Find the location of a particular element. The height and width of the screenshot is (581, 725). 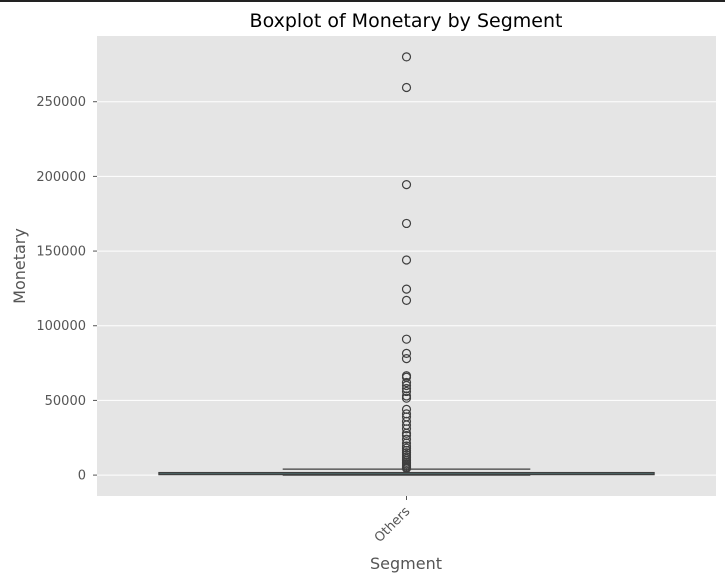

window-top-border is located at coordinates (362, 1).